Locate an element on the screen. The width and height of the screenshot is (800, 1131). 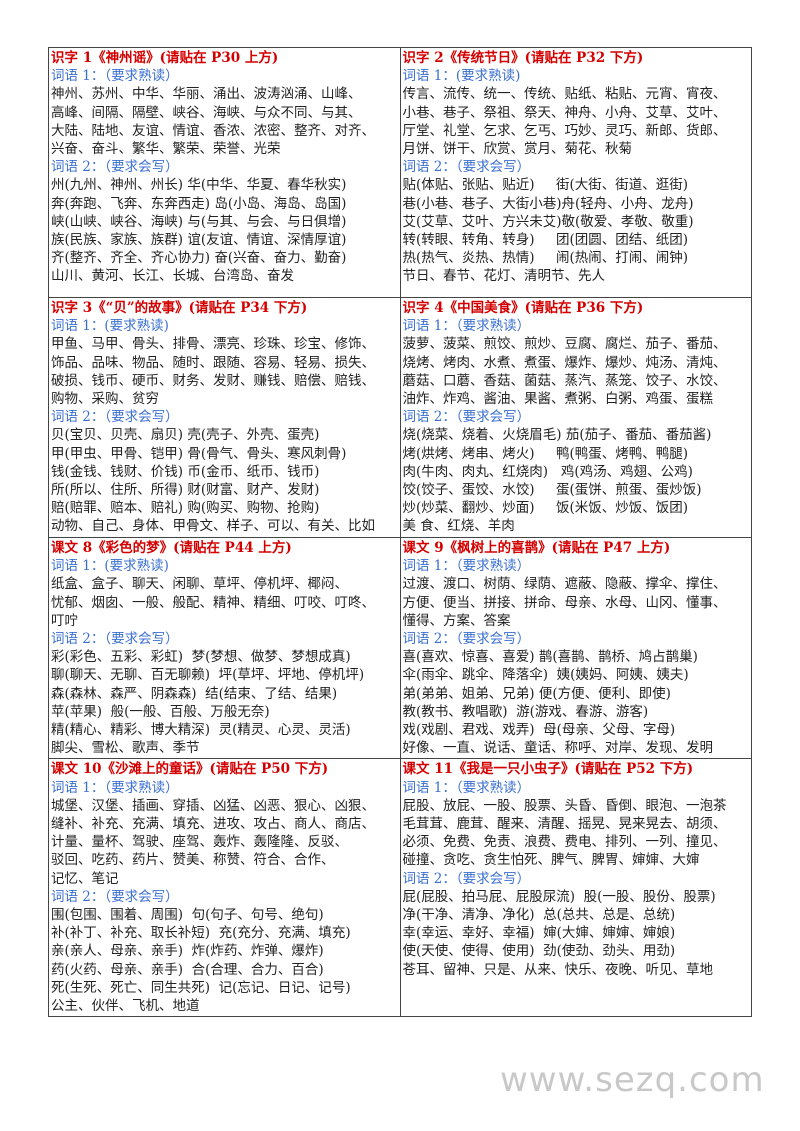
vocab1-line: 大陆、陆地、友谊、情谊、香浓、浓密、整齐、对齐、 is located at coordinates (213, 130).